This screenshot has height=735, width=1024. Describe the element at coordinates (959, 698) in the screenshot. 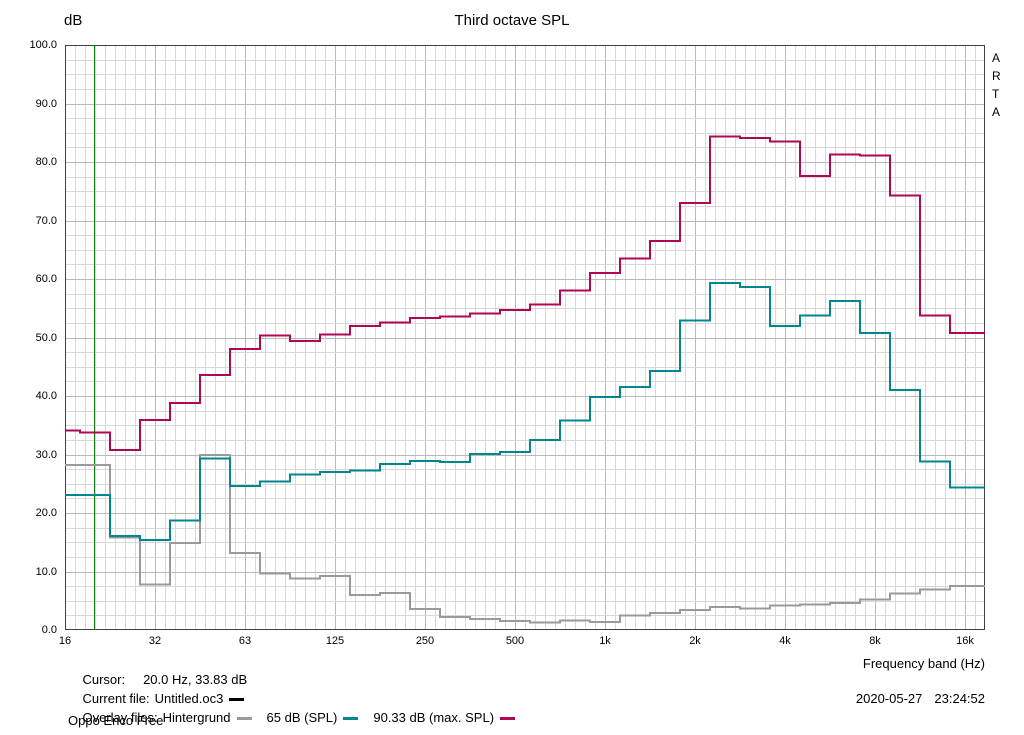

I see `time-value: 23:24:52` at that location.